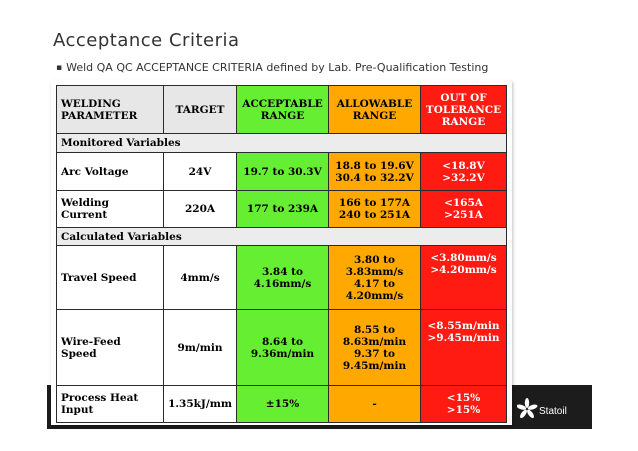 This screenshot has height=451, width=638. Describe the element at coordinates (374, 109) in the screenshot. I see `header-allowable-range: ALLOWABLE RANGE` at that location.